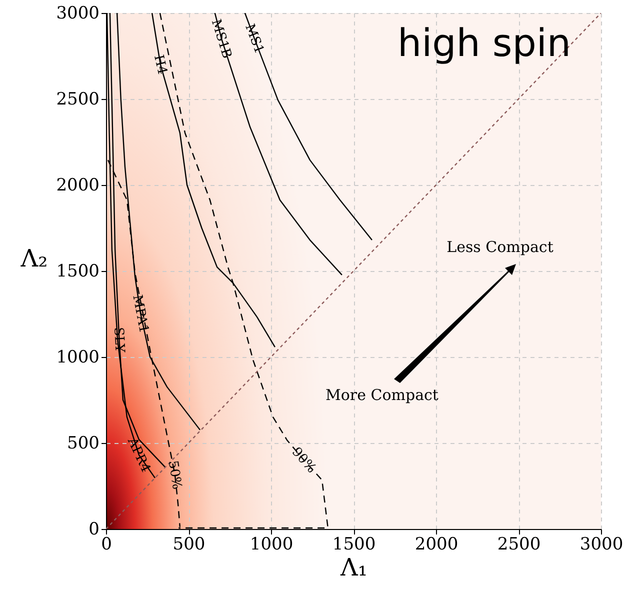  Describe the element at coordinates (500, 247) in the screenshot. I see `annotation: Less Compact` at that location.